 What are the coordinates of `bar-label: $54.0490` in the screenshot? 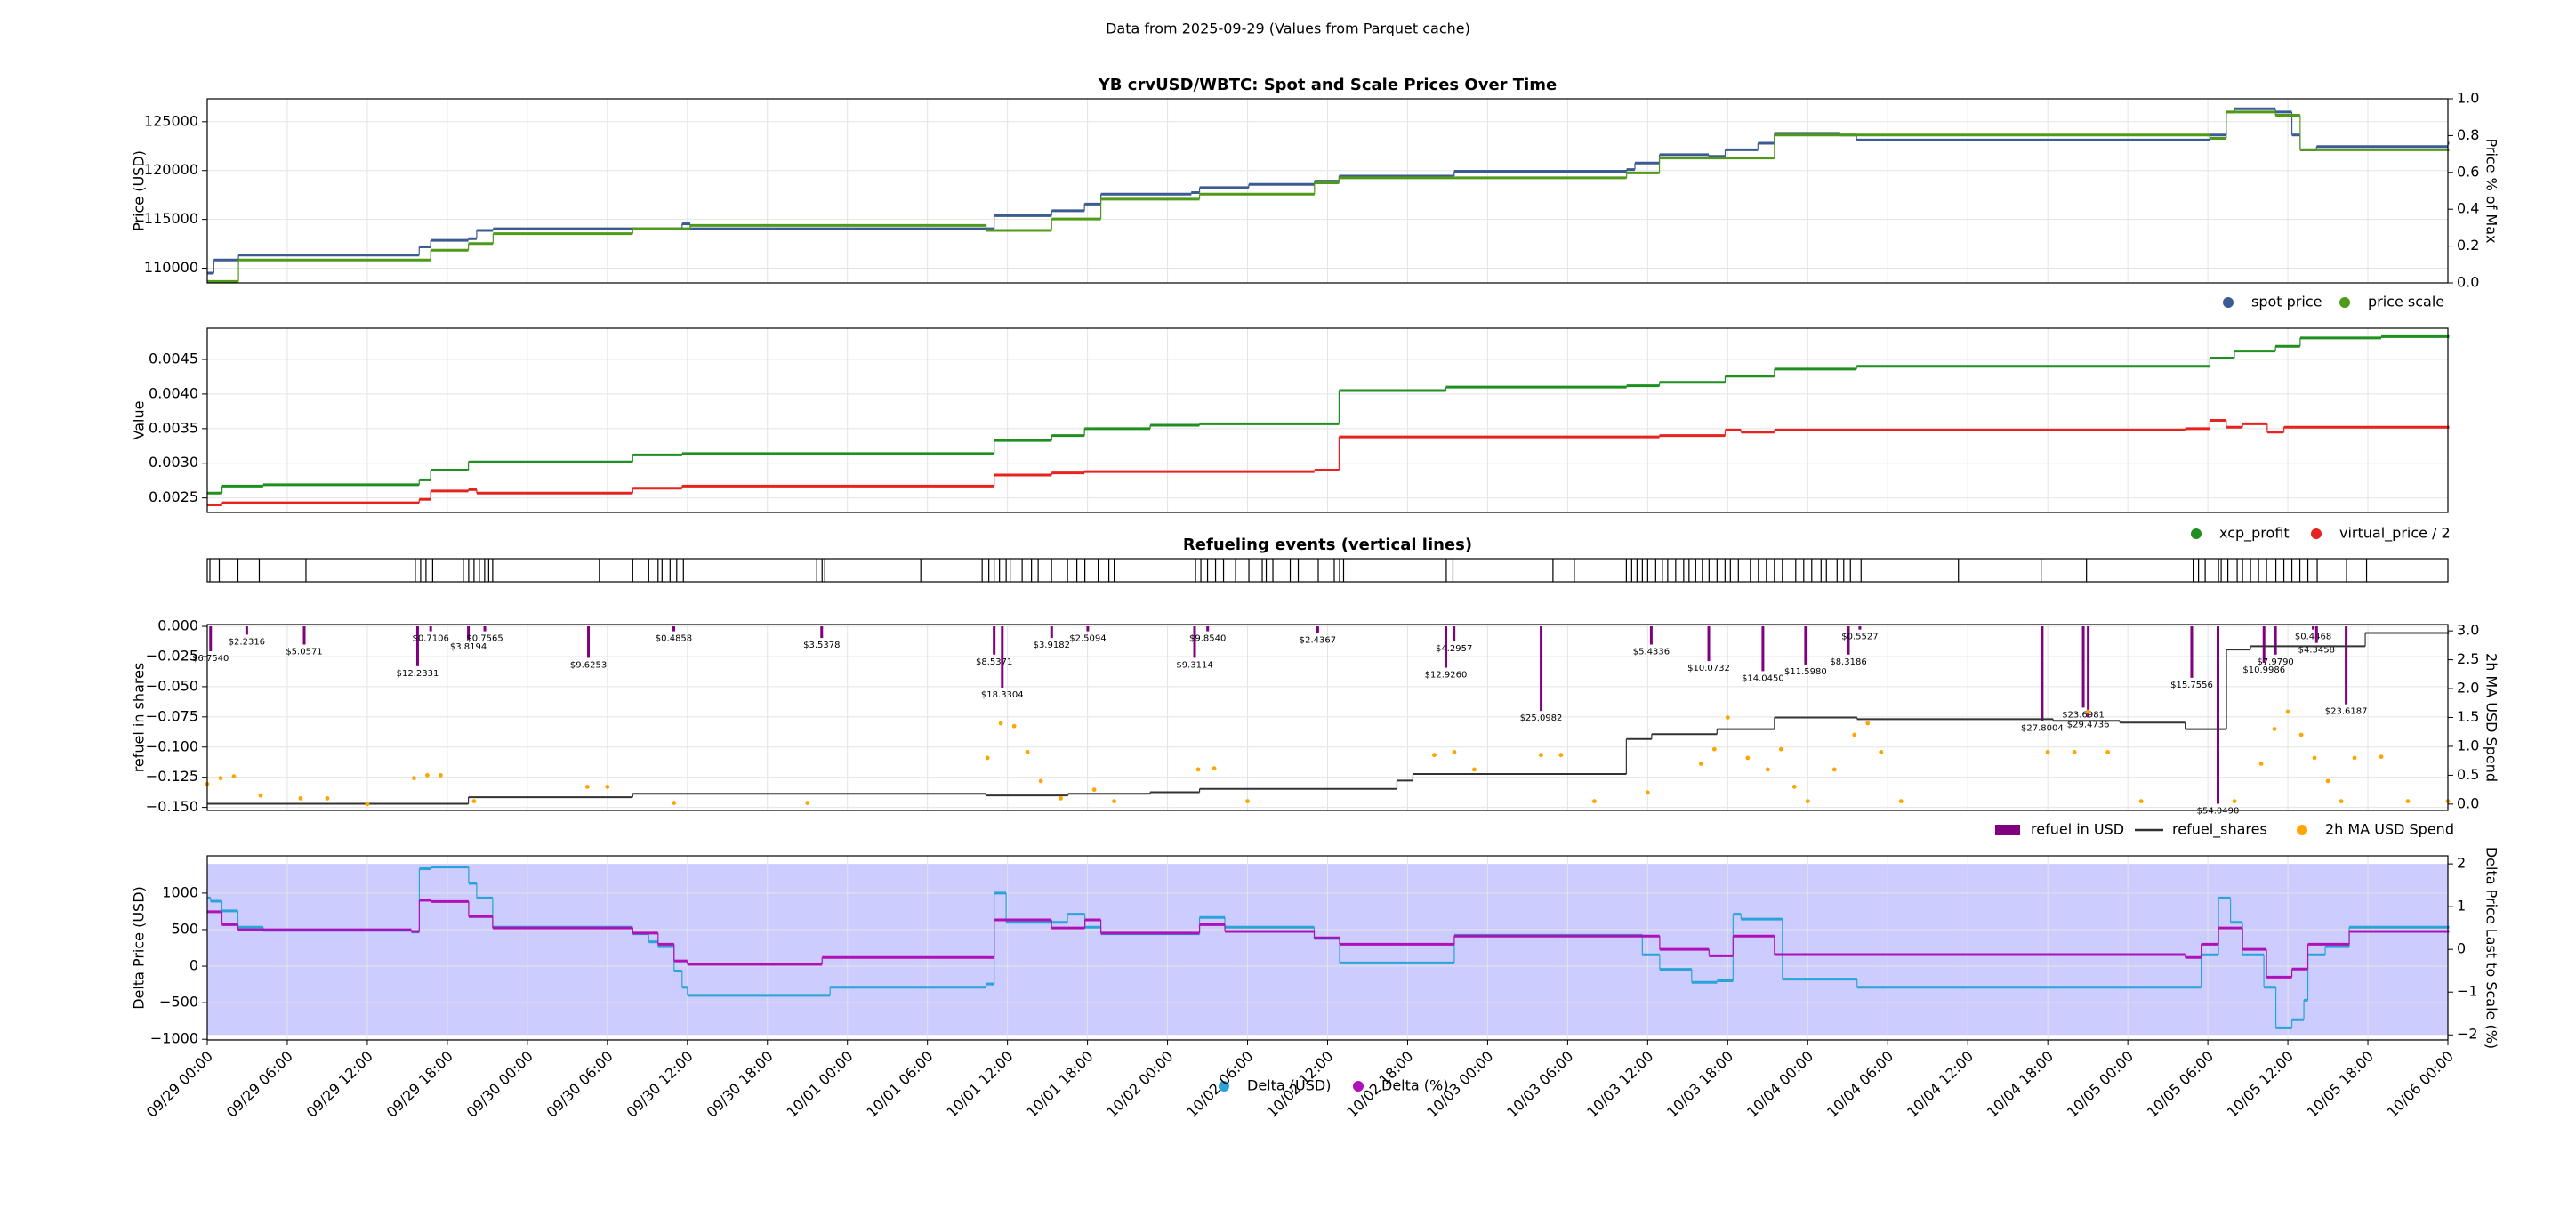 It's located at (2218, 812).